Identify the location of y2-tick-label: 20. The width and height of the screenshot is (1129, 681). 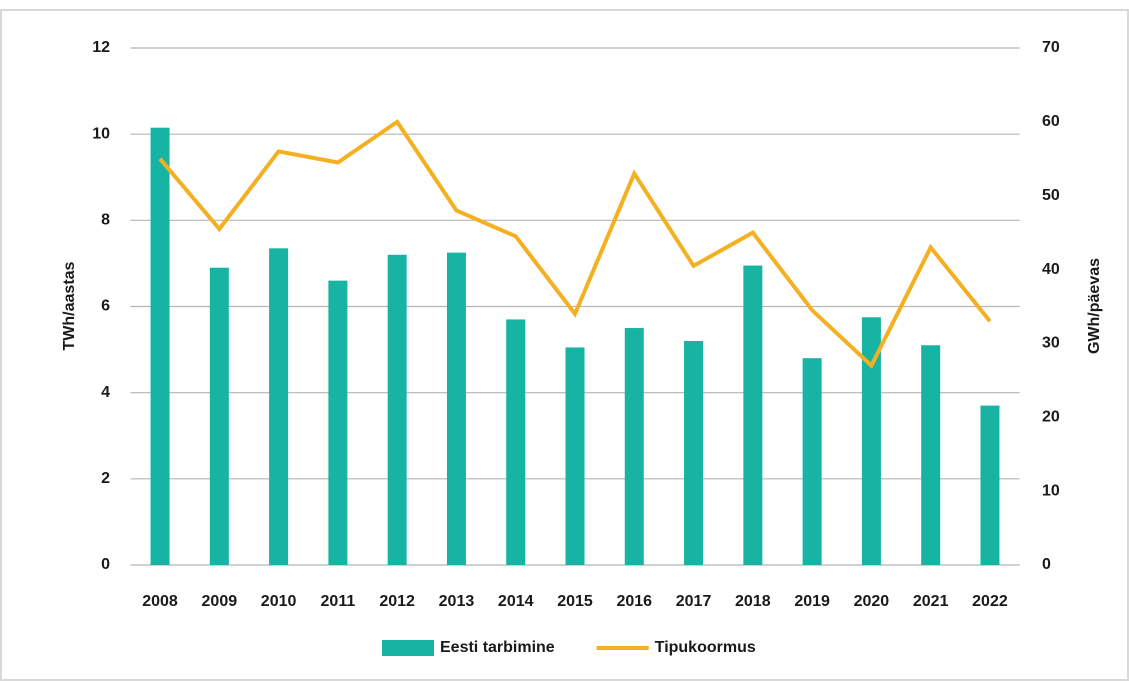
(1051, 417).